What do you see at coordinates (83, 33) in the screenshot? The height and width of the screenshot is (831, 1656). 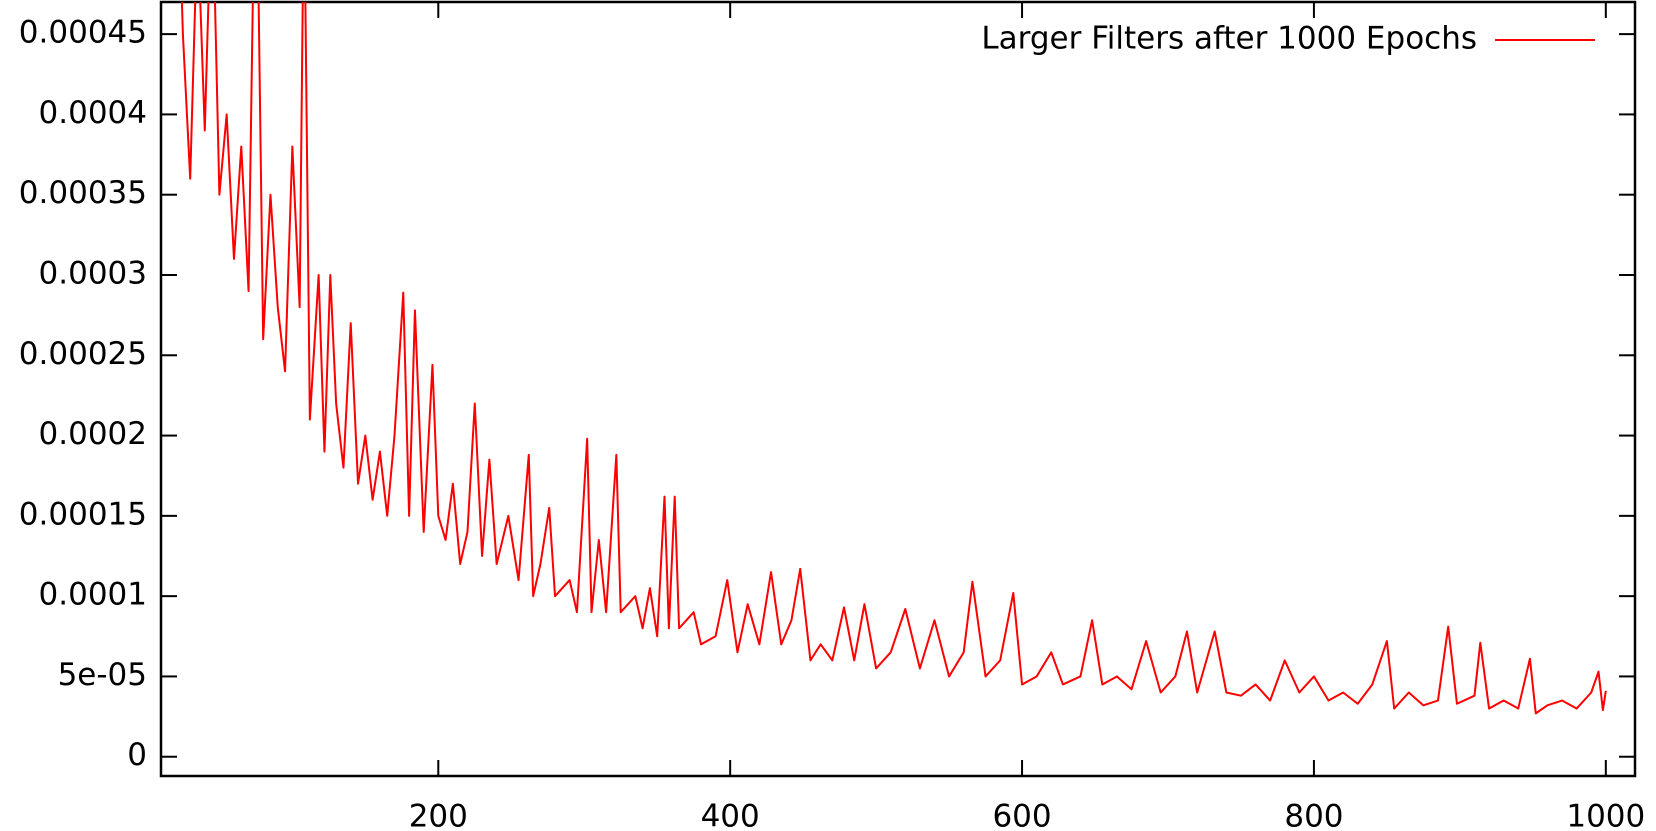 I see `y-tick-label: 0.00045` at bounding box center [83, 33].